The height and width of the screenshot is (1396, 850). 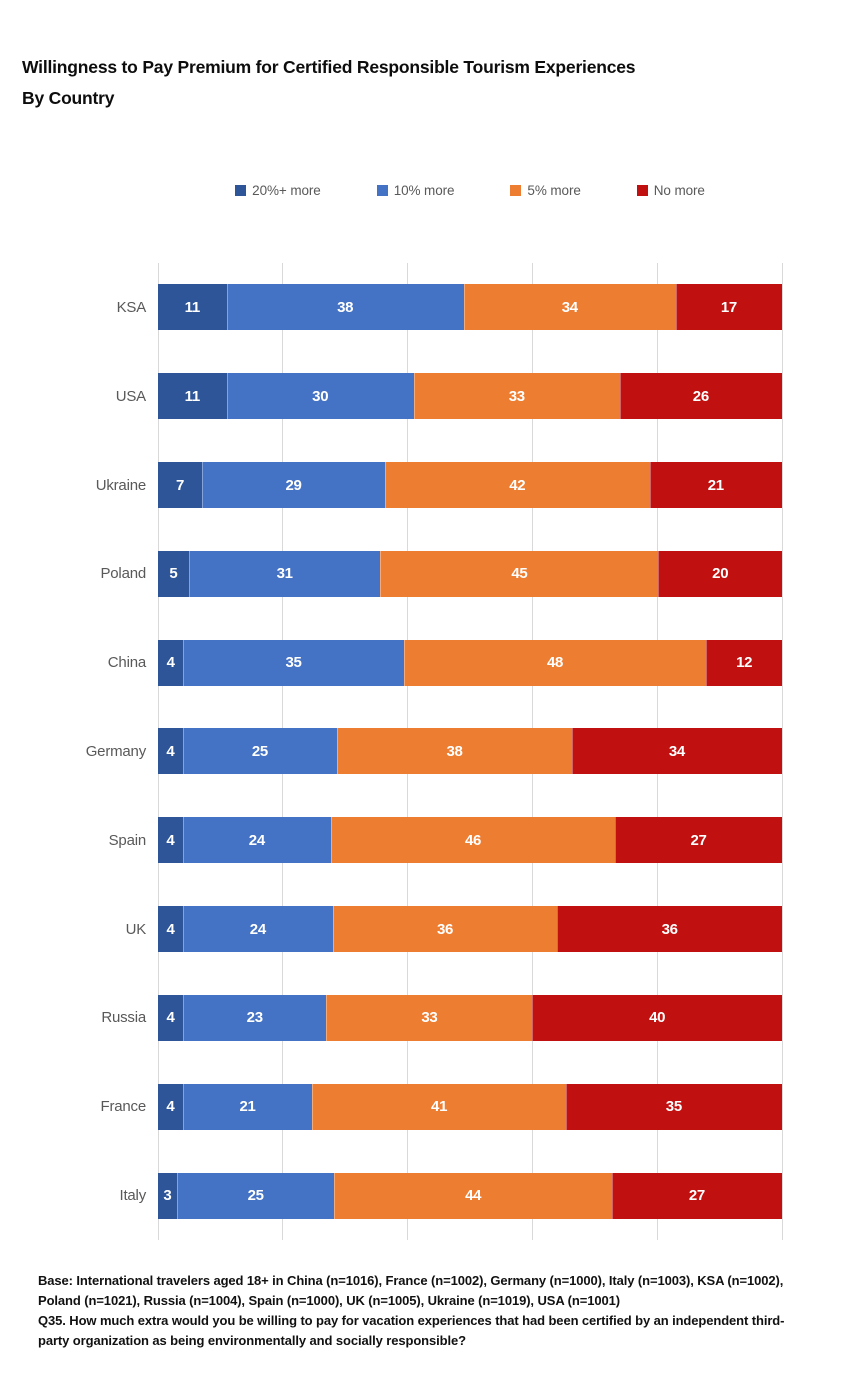 I want to click on segment-value-label: 40, so click(x=657, y=1018).